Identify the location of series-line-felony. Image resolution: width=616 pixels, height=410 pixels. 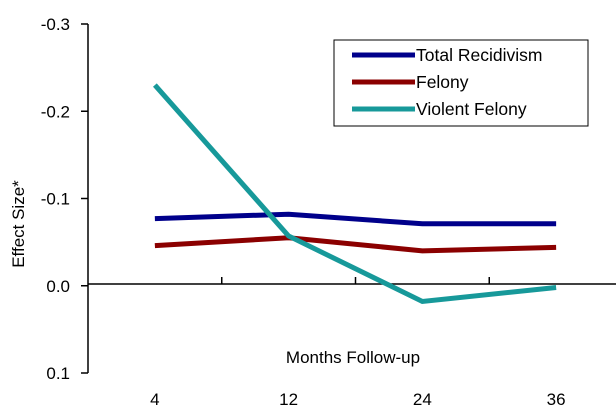
(355, 244).